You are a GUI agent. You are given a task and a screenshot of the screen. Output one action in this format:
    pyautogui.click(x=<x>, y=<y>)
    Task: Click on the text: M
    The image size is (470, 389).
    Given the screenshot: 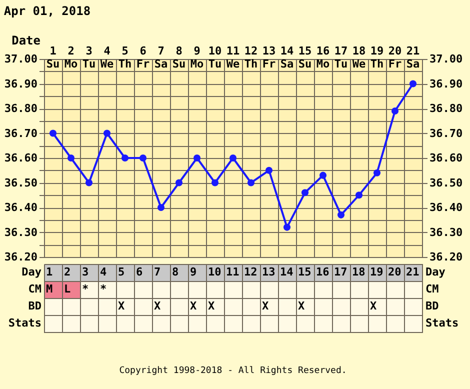 What is the action you would take?
    pyautogui.click(x=49, y=289)
    